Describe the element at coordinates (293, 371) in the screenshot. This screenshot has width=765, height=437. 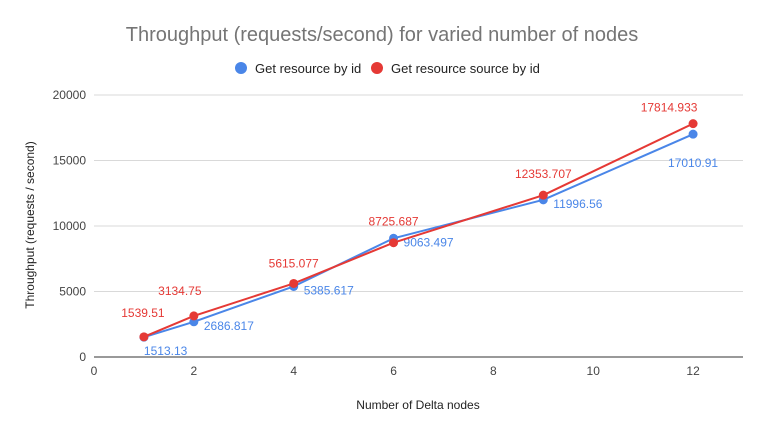
I see `x-tick-label: 4` at that location.